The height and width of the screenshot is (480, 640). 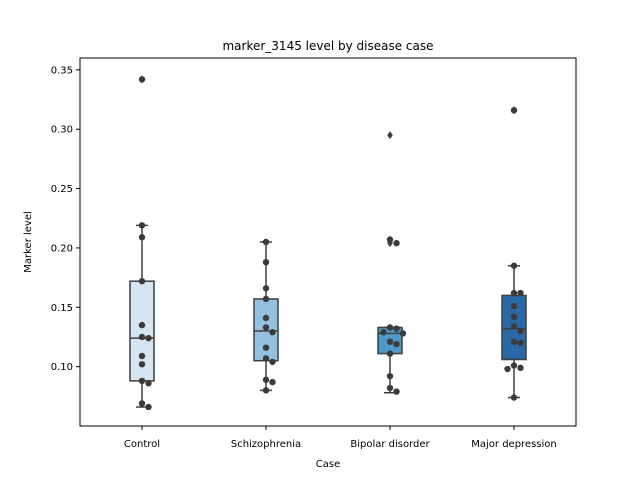 What do you see at coordinates (266, 444) in the screenshot?
I see `x-tick-label: Schizophrenia` at bounding box center [266, 444].